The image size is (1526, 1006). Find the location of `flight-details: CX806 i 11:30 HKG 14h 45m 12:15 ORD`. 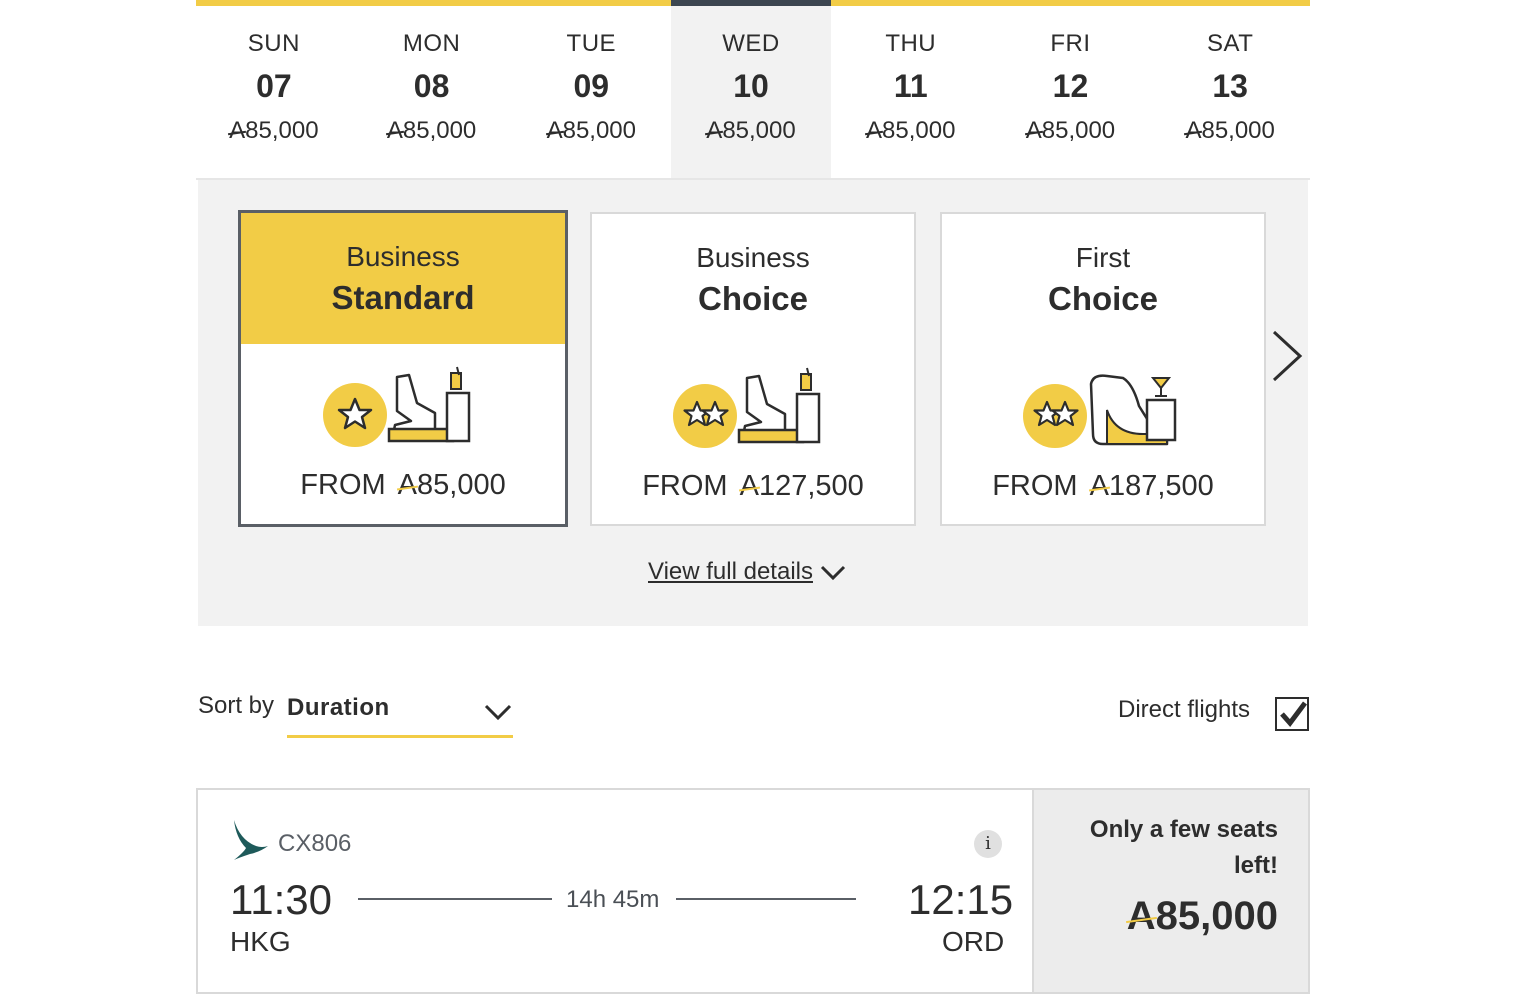

flight-details: CX806 i 11:30 HKG 14h 45m 12:15 ORD is located at coordinates (615, 891).